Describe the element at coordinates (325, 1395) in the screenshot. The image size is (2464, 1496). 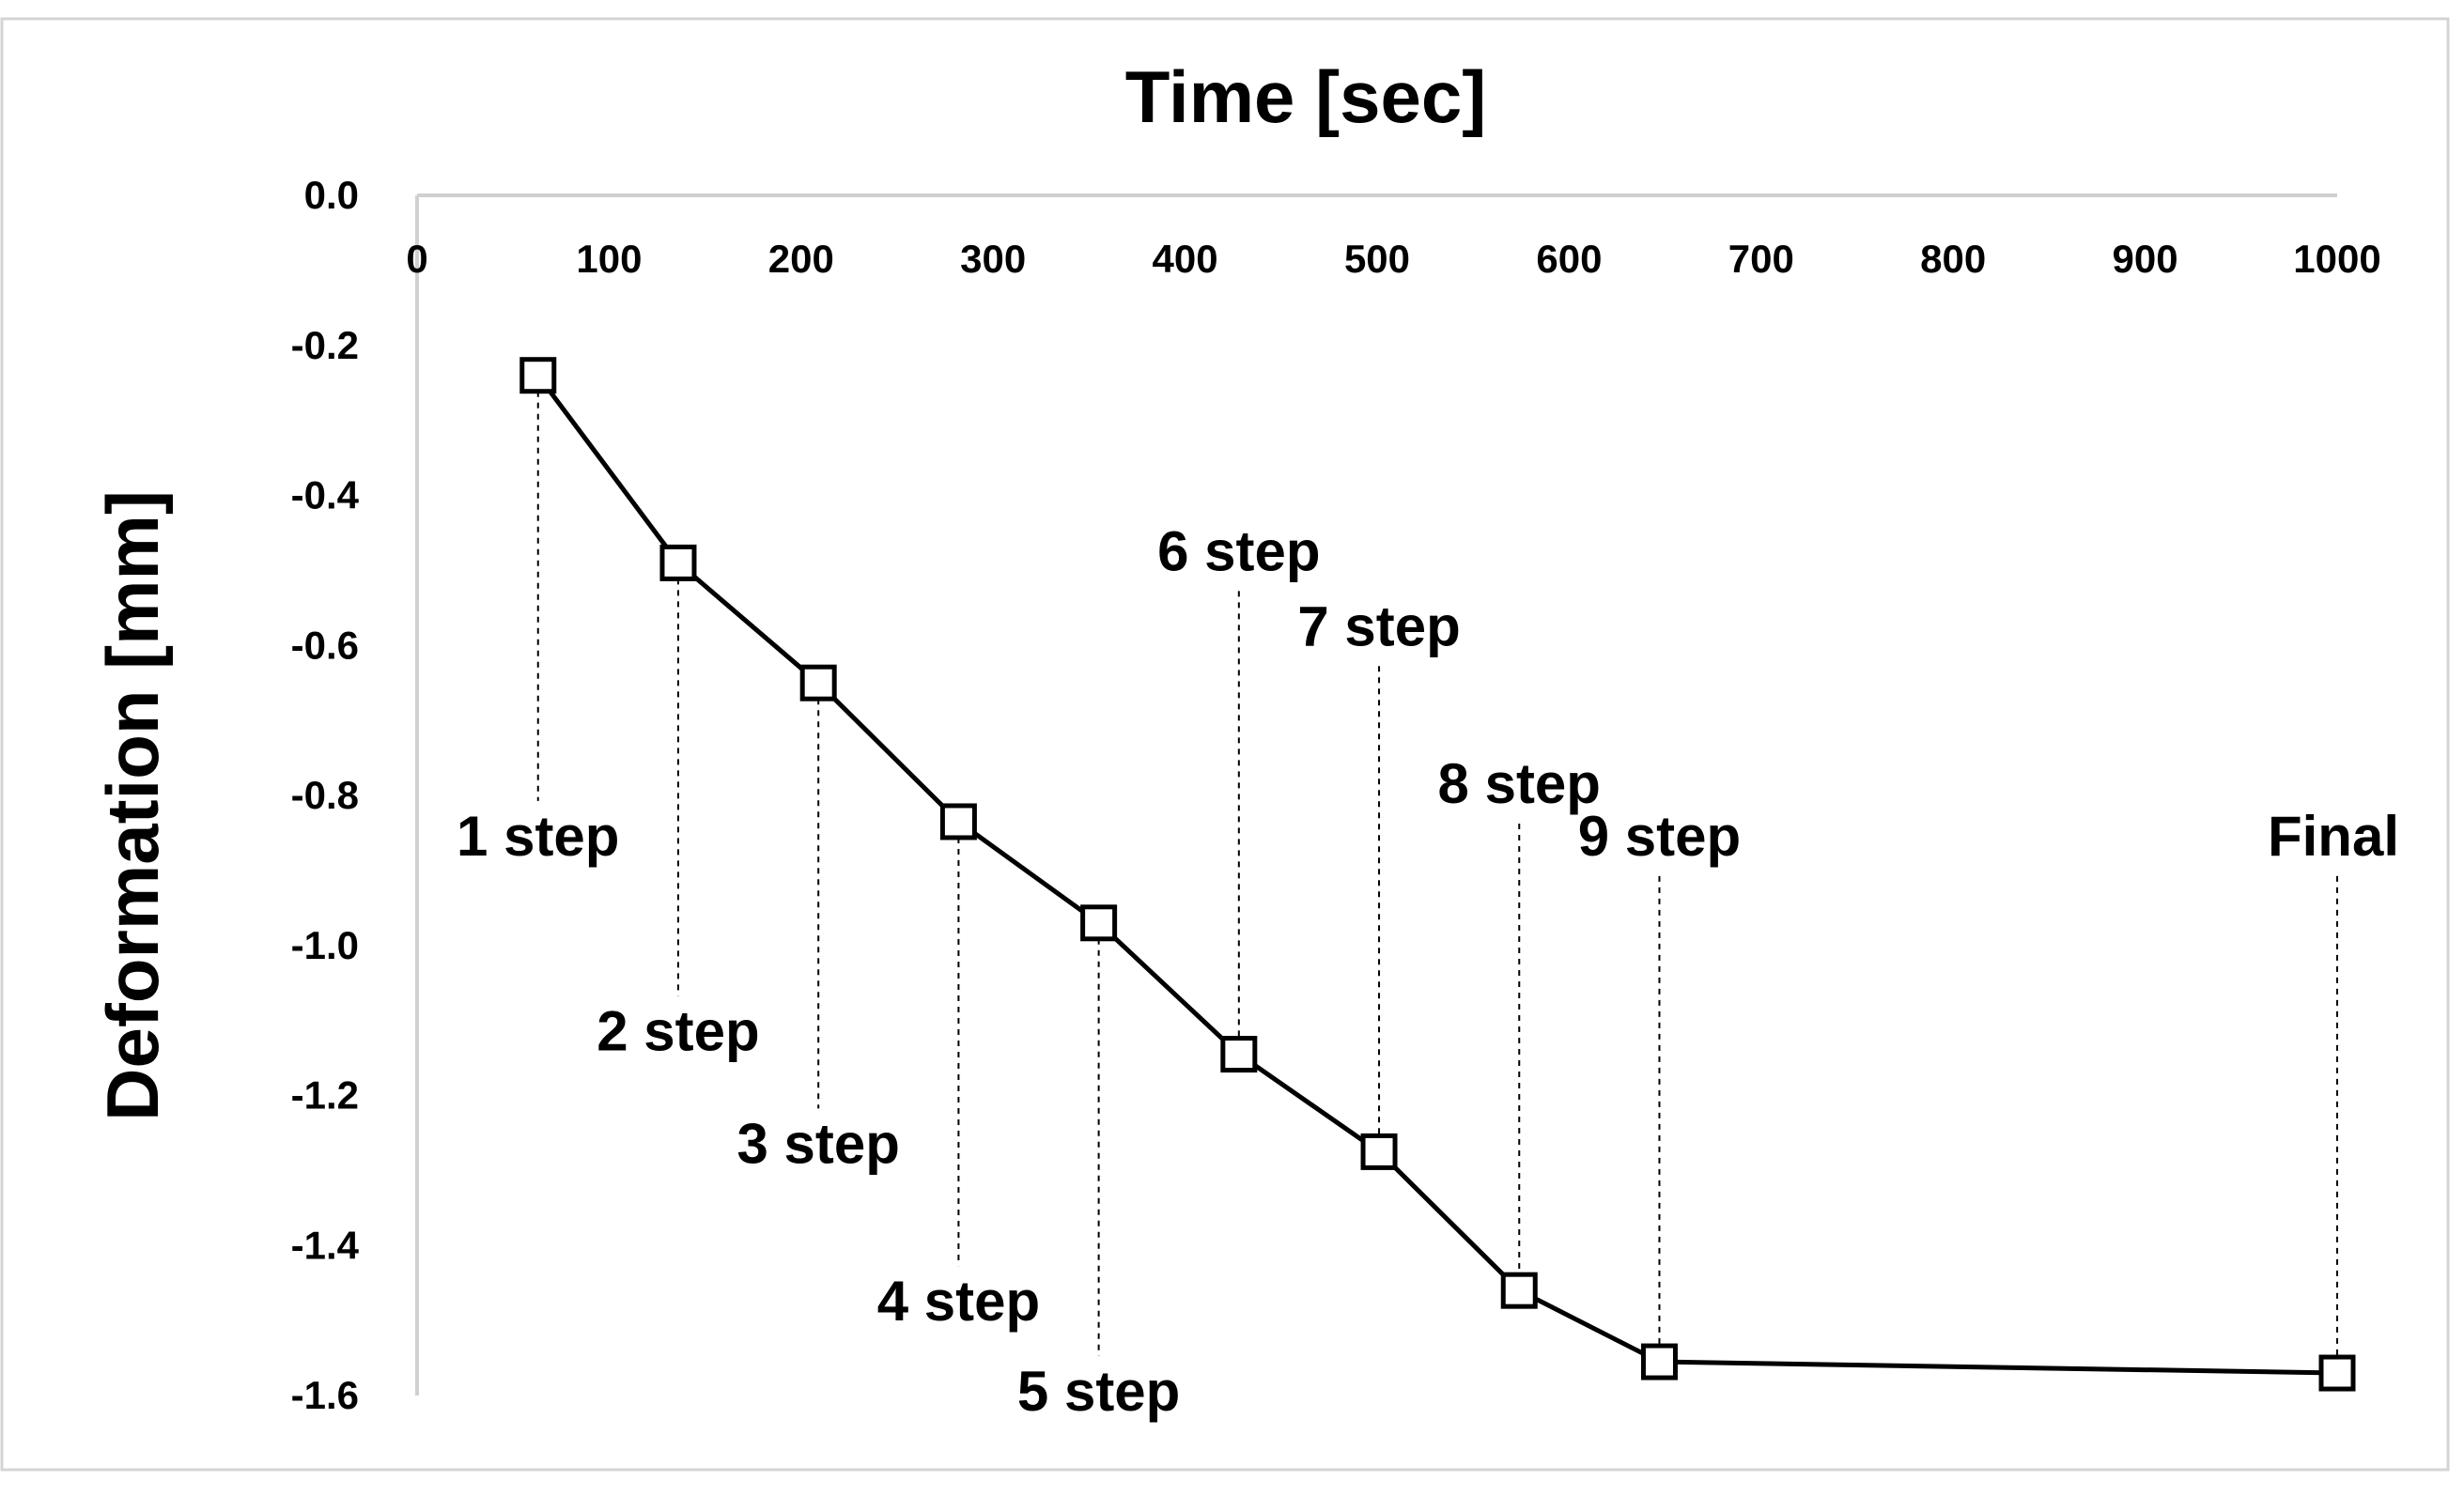
I see `y-tick-label: -1.6` at that location.